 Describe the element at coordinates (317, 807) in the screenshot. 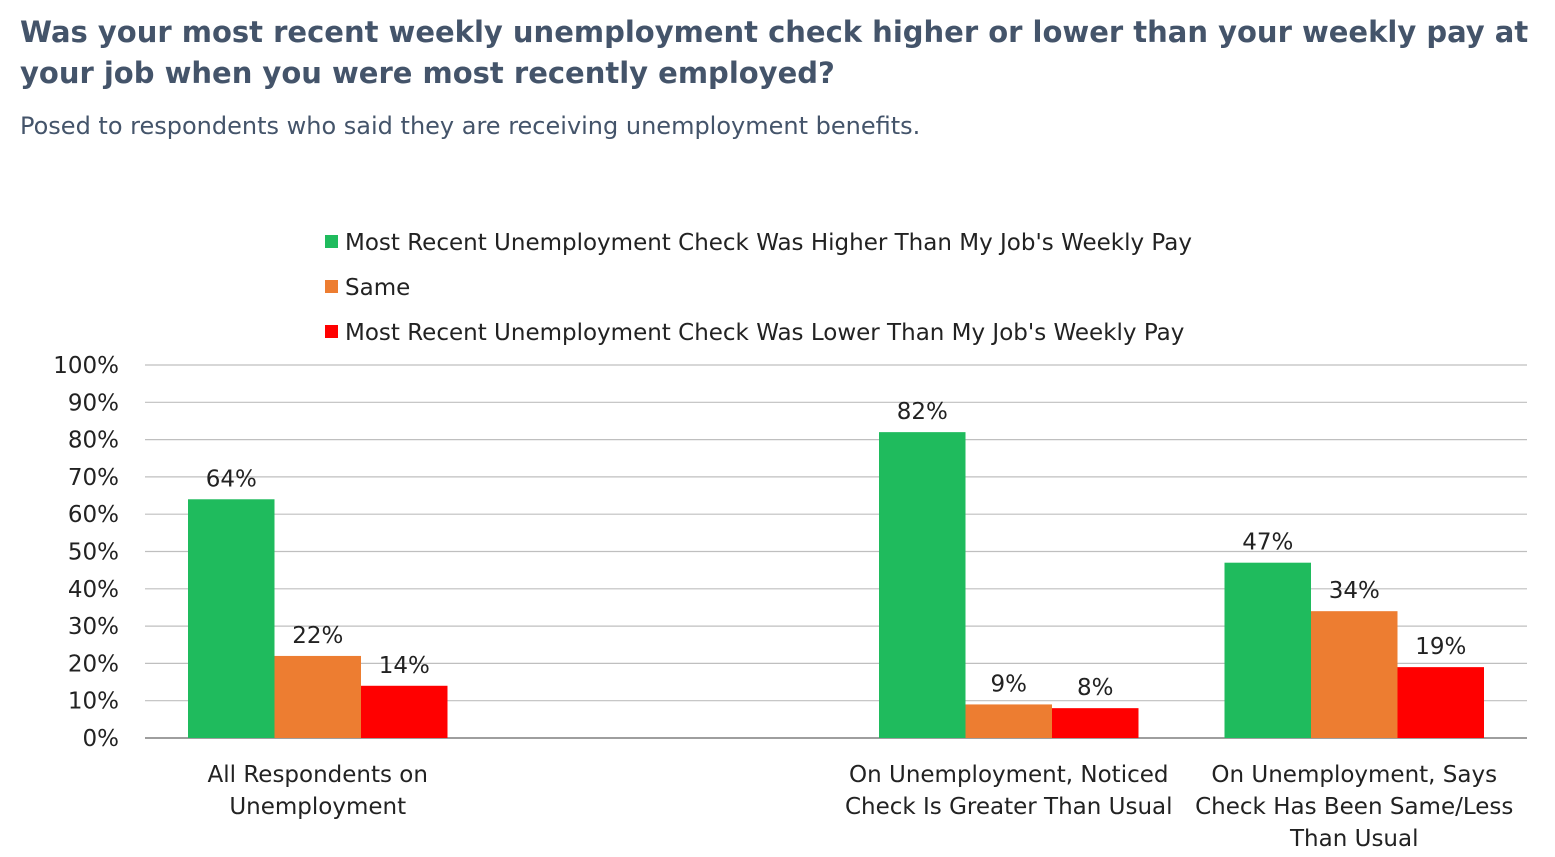

I see `category-label: Unemployment` at that location.